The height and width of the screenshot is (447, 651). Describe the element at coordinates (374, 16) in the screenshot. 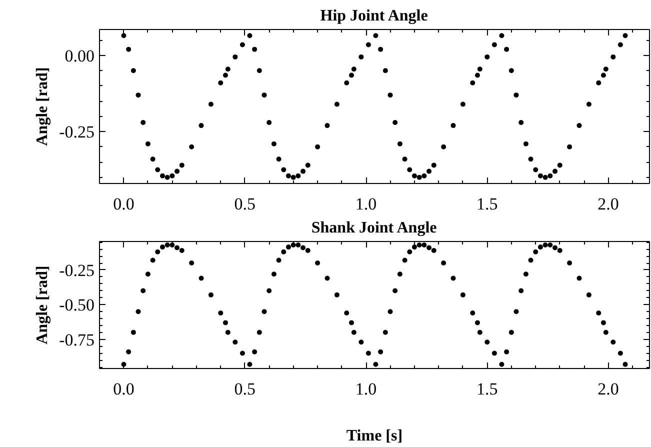

I see `chart-title: Hip Joint Angle` at that location.